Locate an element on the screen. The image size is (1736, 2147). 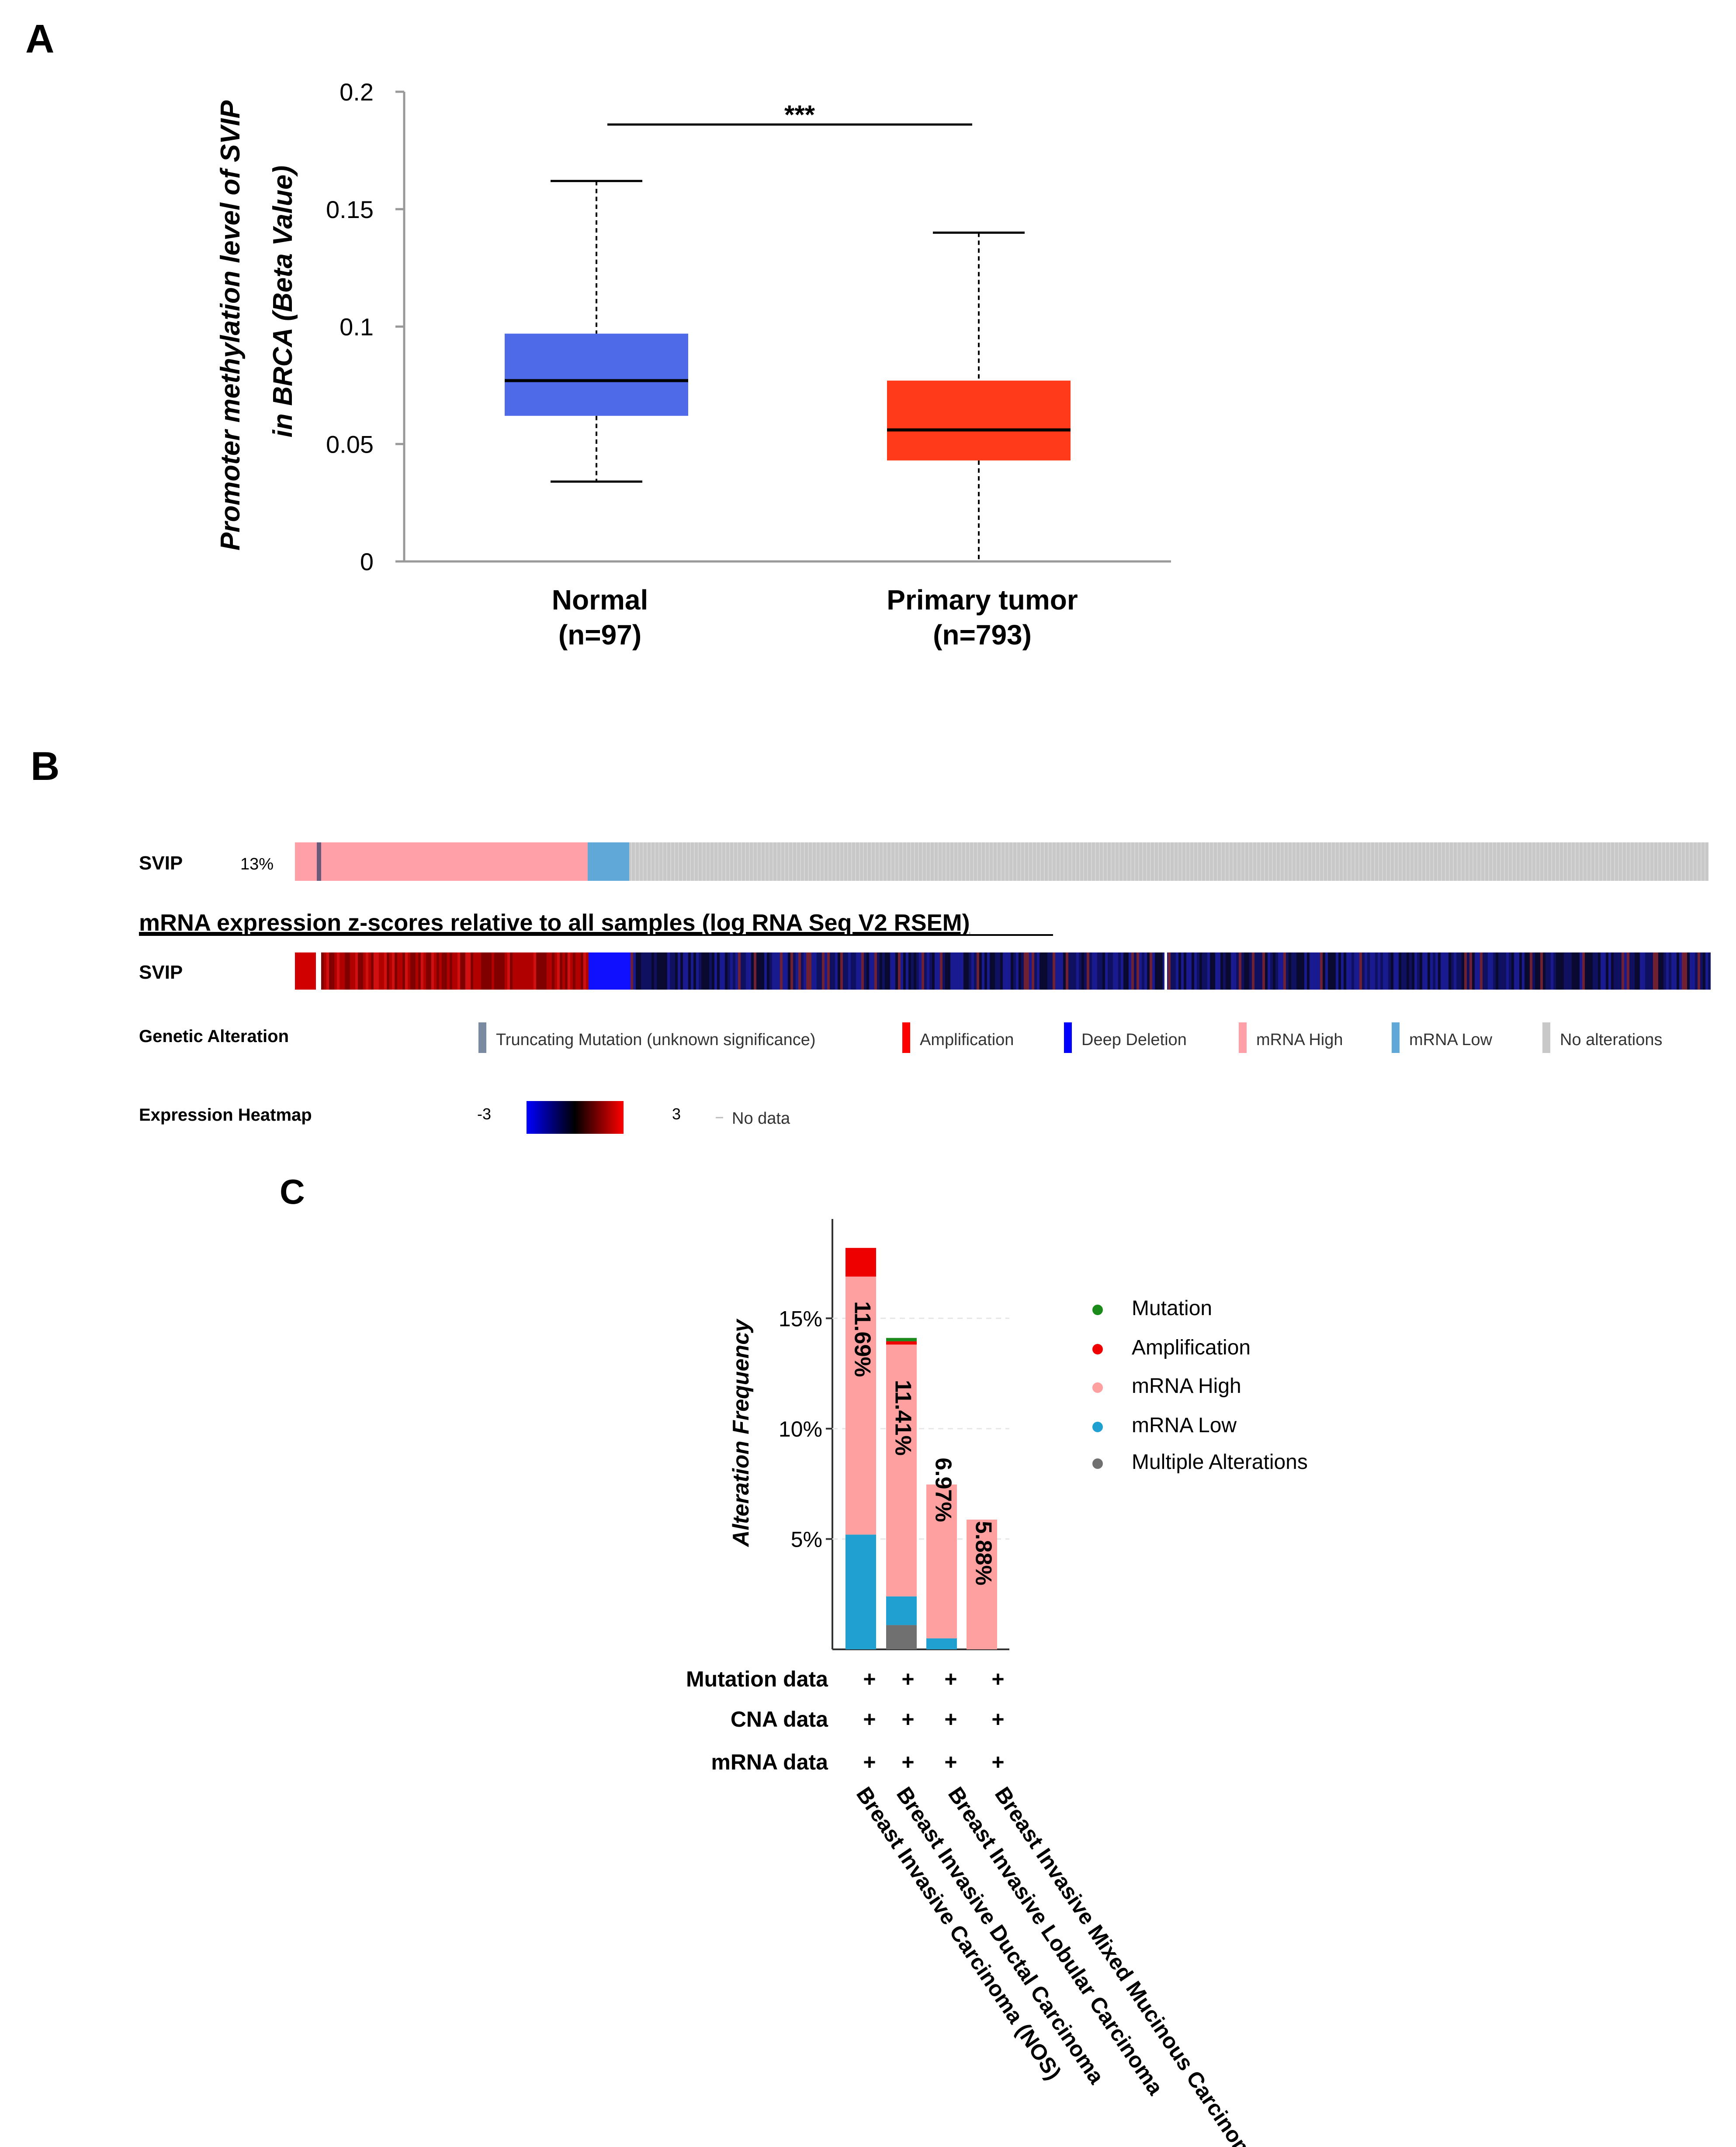
c-bar-value-label: 6.97% is located at coordinates (943, 1490).